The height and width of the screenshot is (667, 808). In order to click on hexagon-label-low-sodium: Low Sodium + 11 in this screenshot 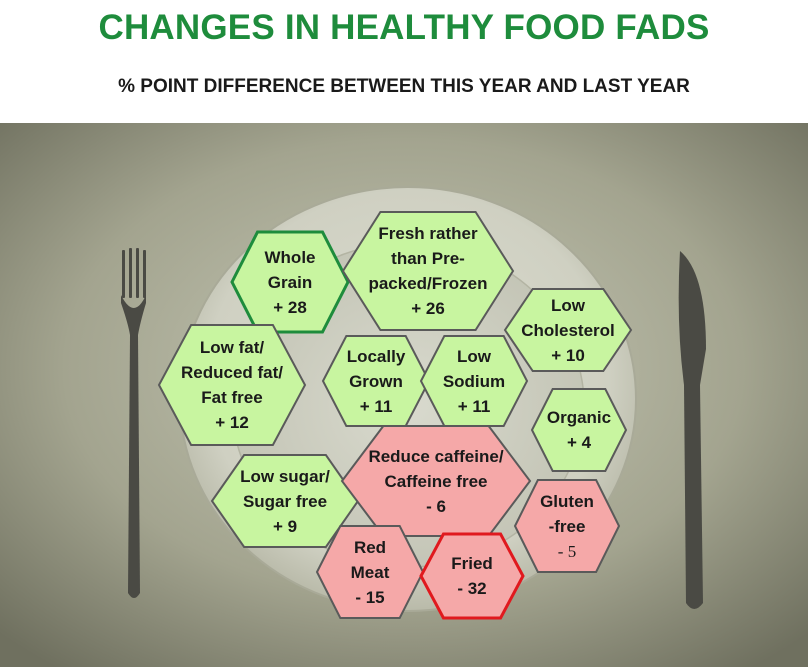, I will do `click(474, 381)`.